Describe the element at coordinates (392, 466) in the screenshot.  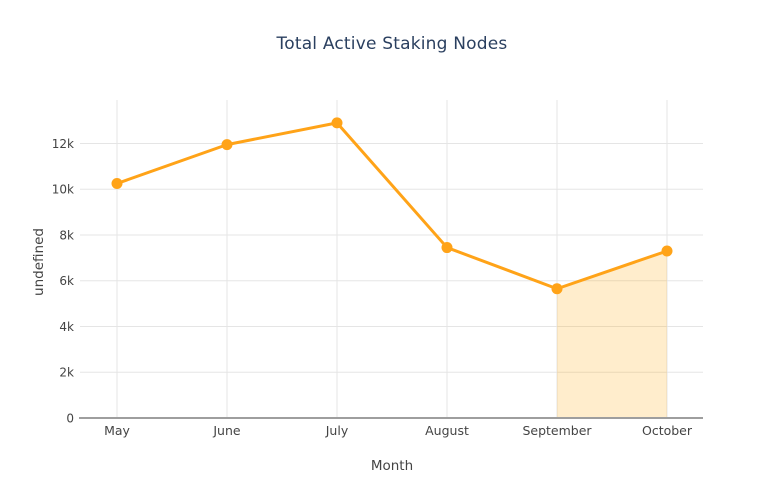
I see `x-axis-title: Month` at that location.